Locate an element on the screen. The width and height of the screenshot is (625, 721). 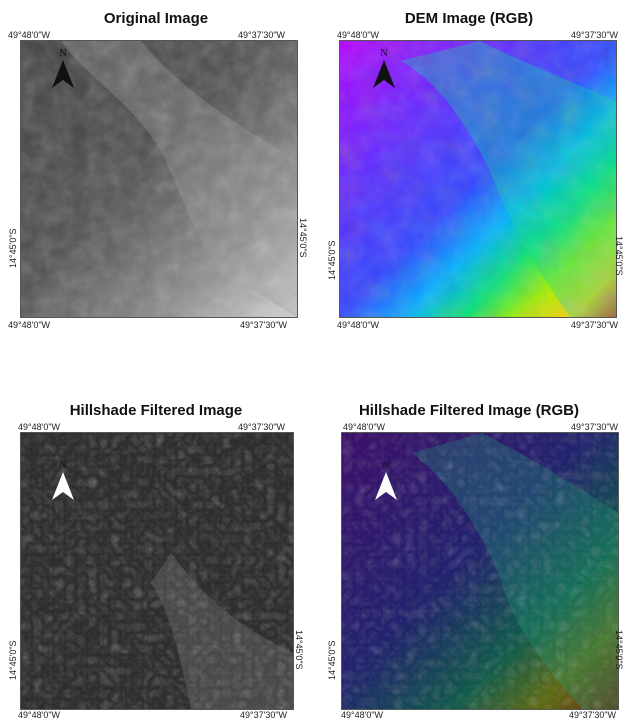
panel-title: Hillshade Filtered Image (RGB) is located at coordinates (469, 410).